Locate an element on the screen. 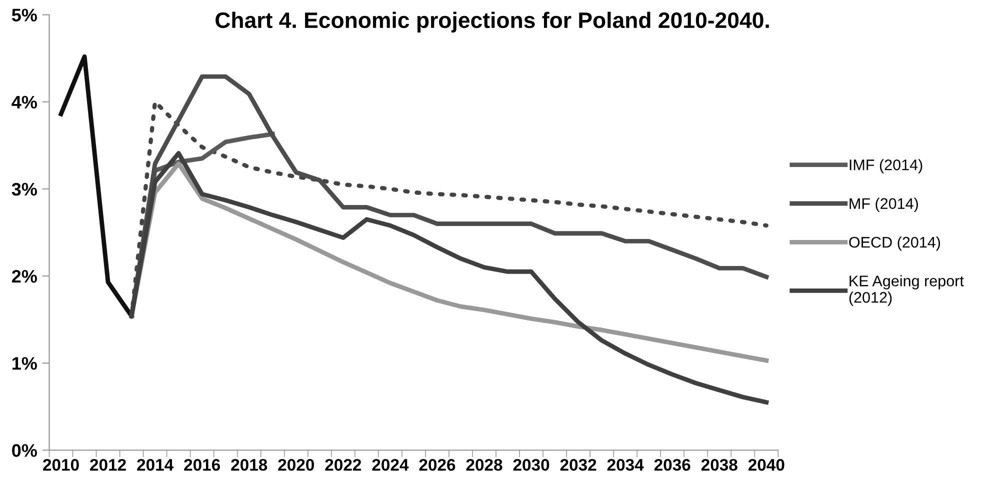 The height and width of the screenshot is (492, 985). x-tick-label: 2016 is located at coordinates (202, 464).